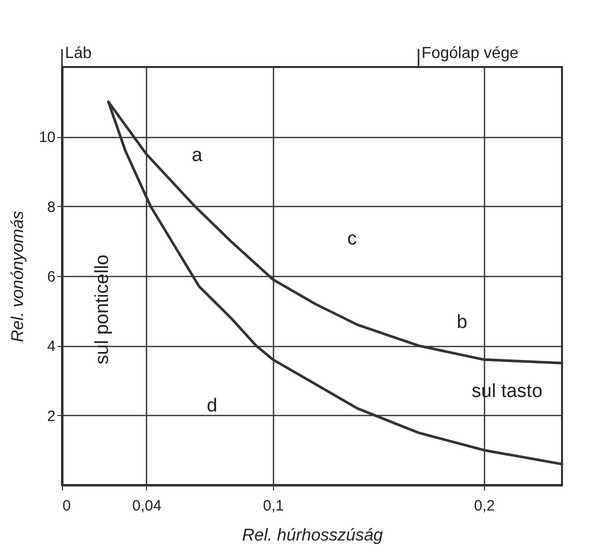 The height and width of the screenshot is (546, 598). Describe the element at coordinates (78, 53) in the screenshot. I see `ref-line-label: Láb` at that location.